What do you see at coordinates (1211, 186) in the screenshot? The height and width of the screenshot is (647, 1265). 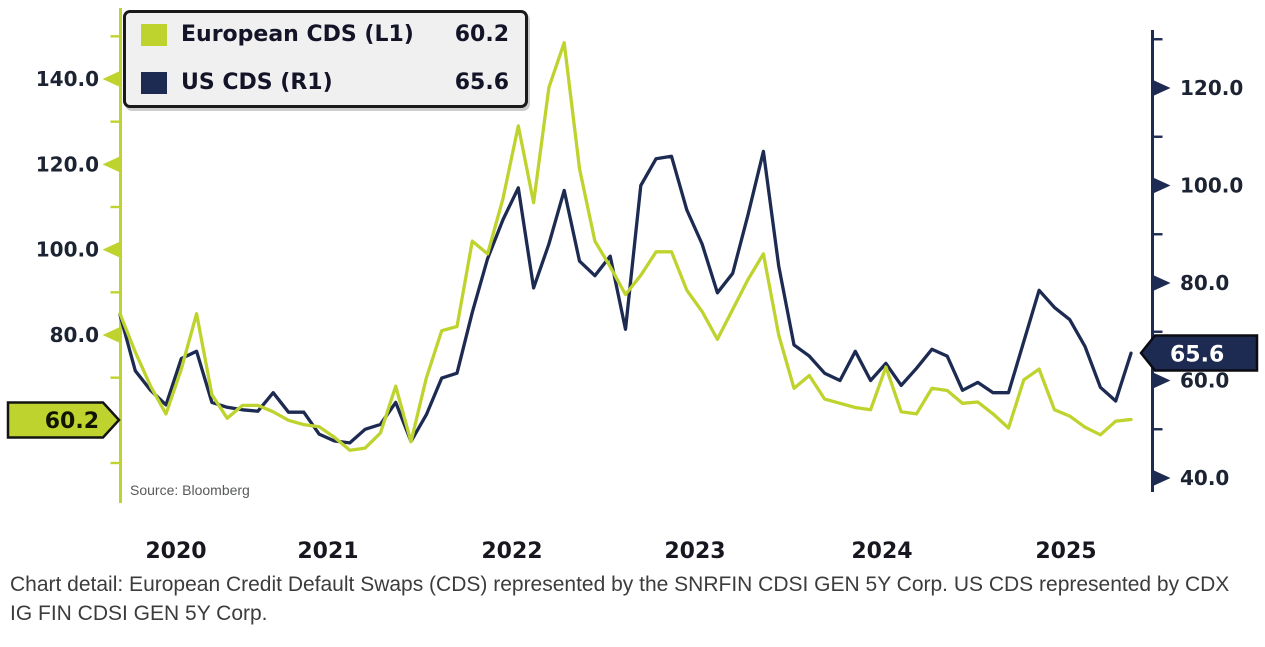 I see `right-axis-tick-label: 100.0` at bounding box center [1211, 186].